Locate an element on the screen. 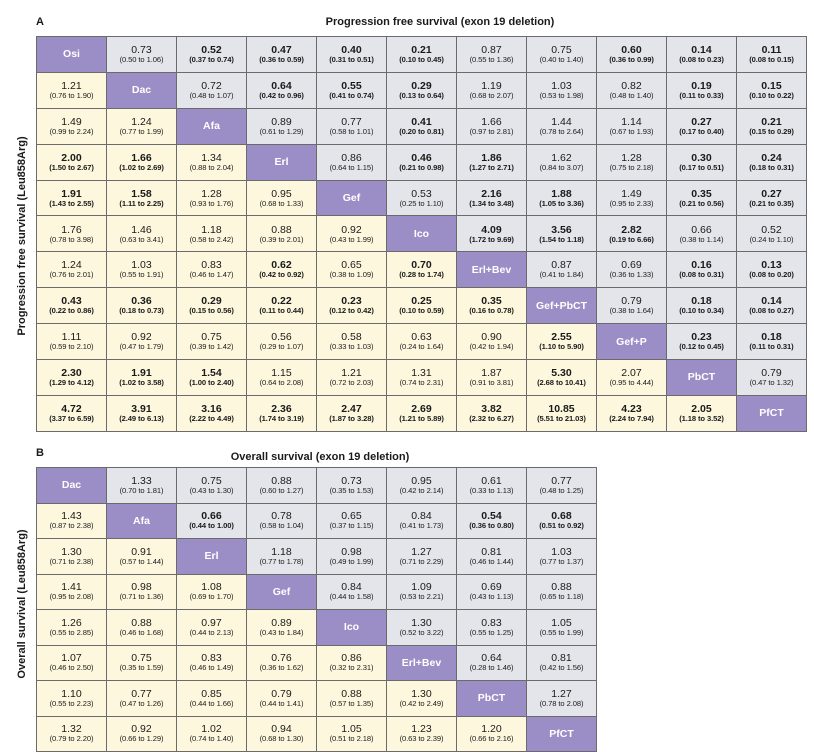 The width and height of the screenshot is (814, 752). comparison-cell: 1.15 (0.64 to 2.08) is located at coordinates (281, 377).